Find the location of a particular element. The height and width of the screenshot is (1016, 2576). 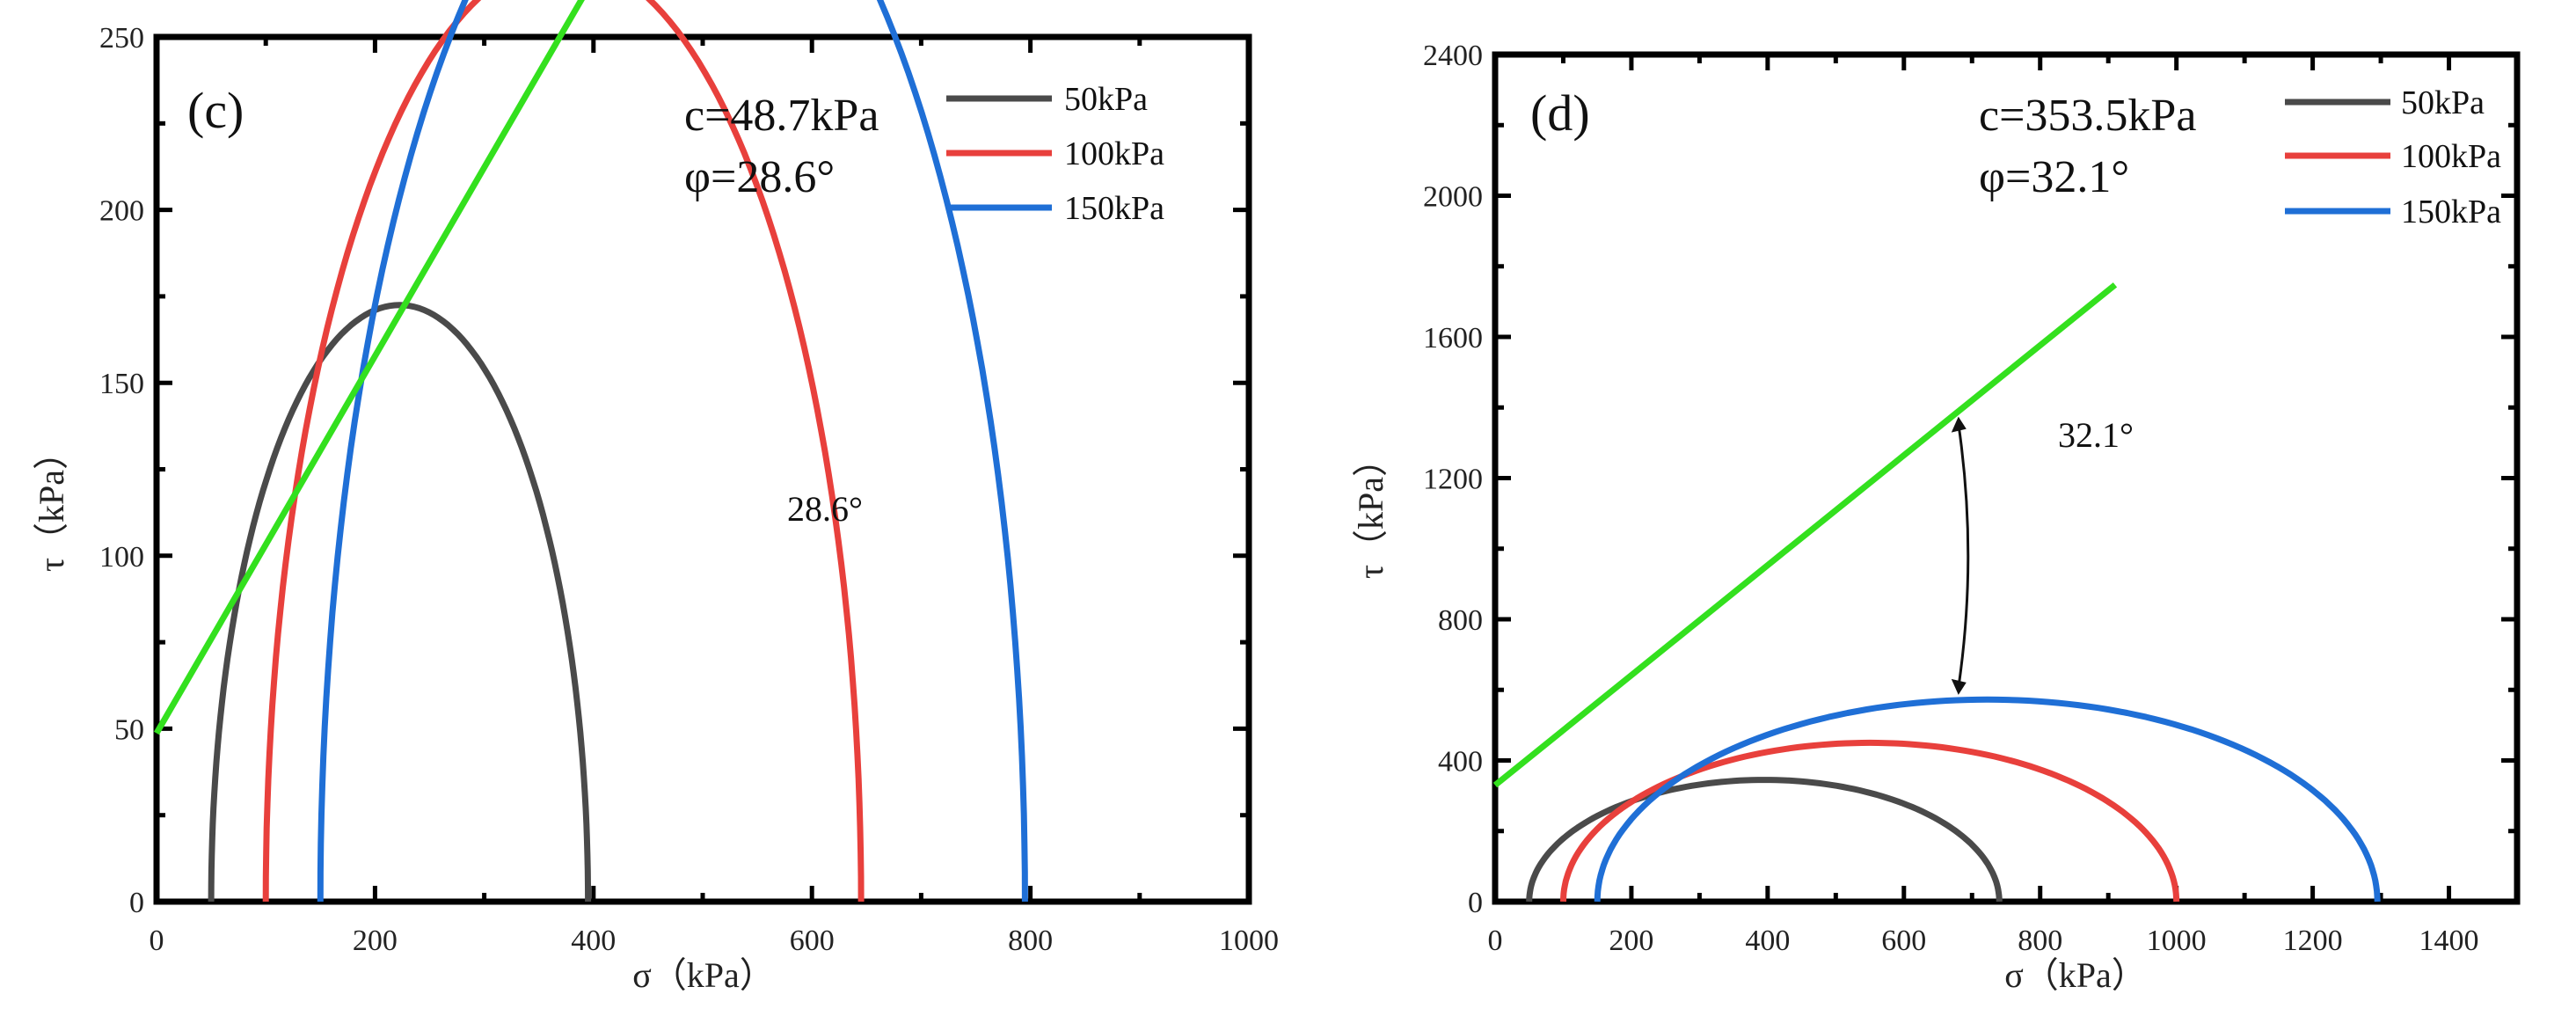

x-tick-labels: 0 200 400 600 800 1000 1200 1400 is located at coordinates (1983, 941).